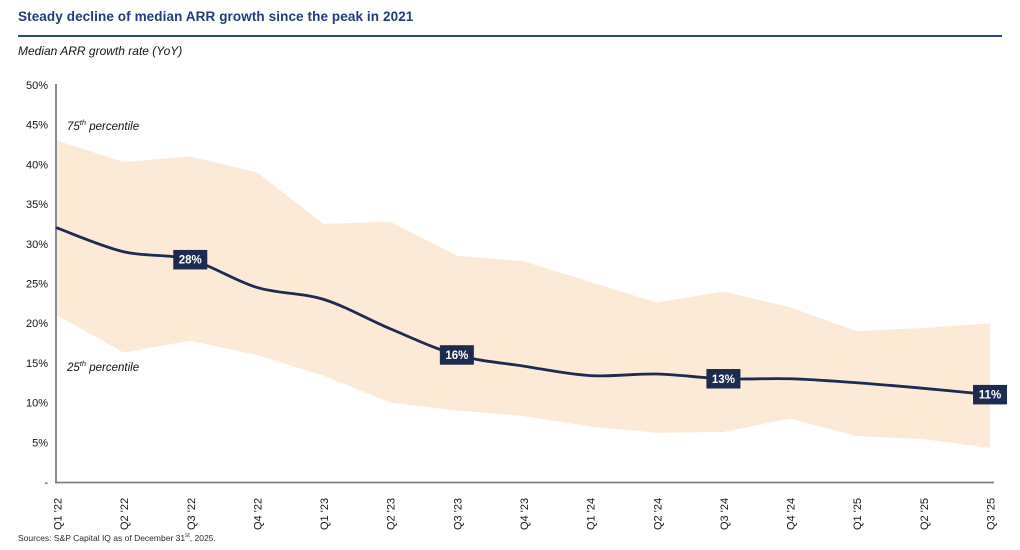 This screenshot has height=550, width=1020. What do you see at coordinates (37, 245) in the screenshot?
I see `y-tick-label: 30%` at bounding box center [37, 245].